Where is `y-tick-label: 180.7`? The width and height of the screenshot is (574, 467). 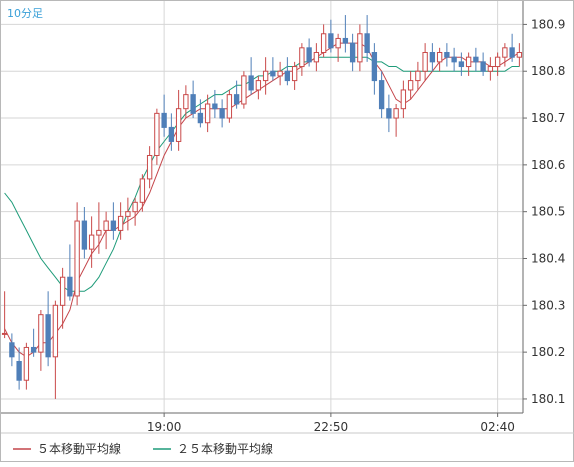
y-tick-label: 180.7 is located at coordinates (548, 118).